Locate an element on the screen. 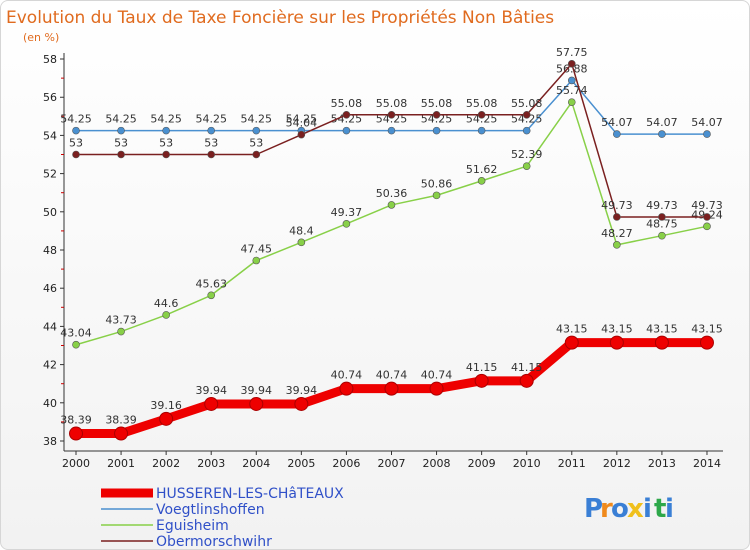  data-label: 52.39 is located at coordinates (527, 154).